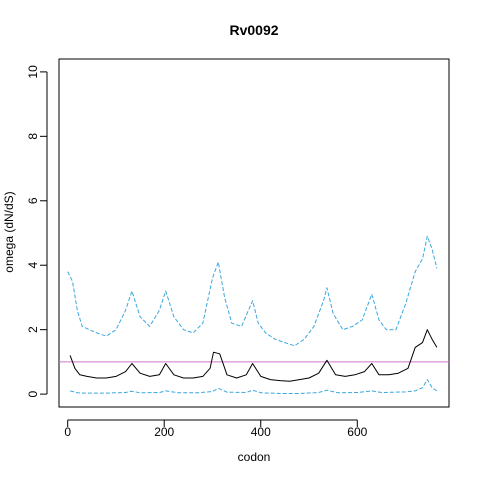 The height and width of the screenshot is (480, 480). I want to click on series-line-estimate, so click(253, 355).